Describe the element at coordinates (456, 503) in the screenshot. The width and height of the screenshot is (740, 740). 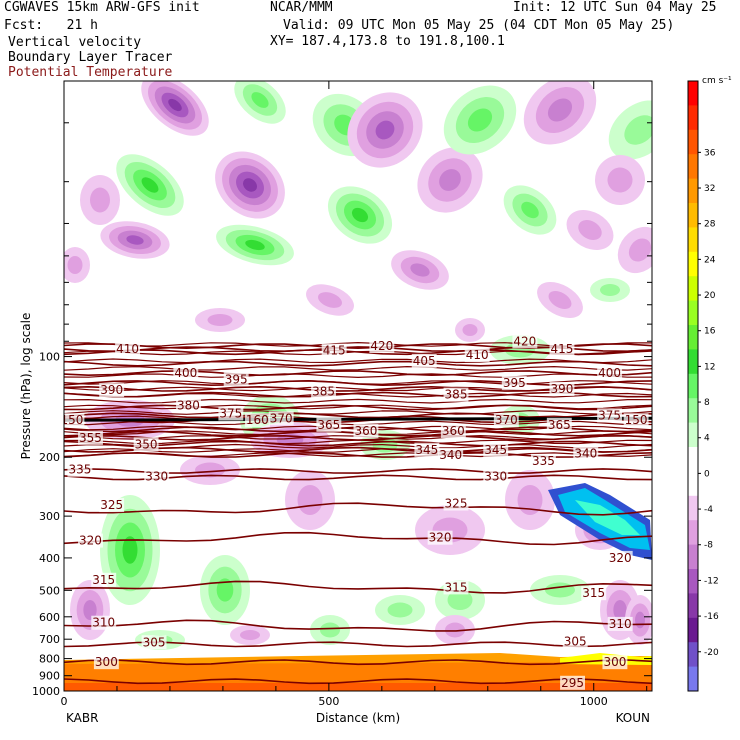
I see `contour-label: 325` at that location.